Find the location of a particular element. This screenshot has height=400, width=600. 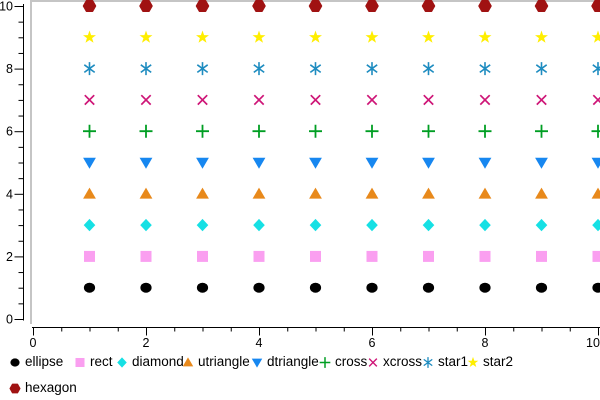

legend-label: dtriangle is located at coordinates (293, 362).